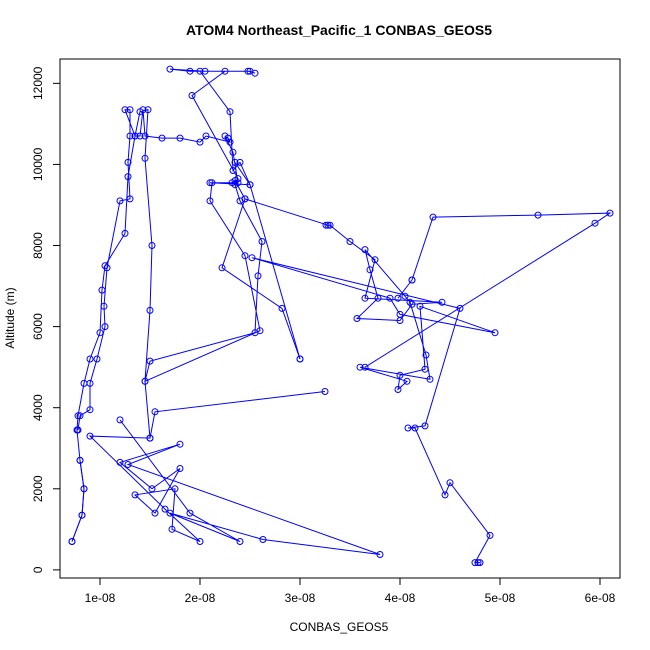  Describe the element at coordinates (38, 407) in the screenshot. I see `y-tick-label: 4000` at that location.